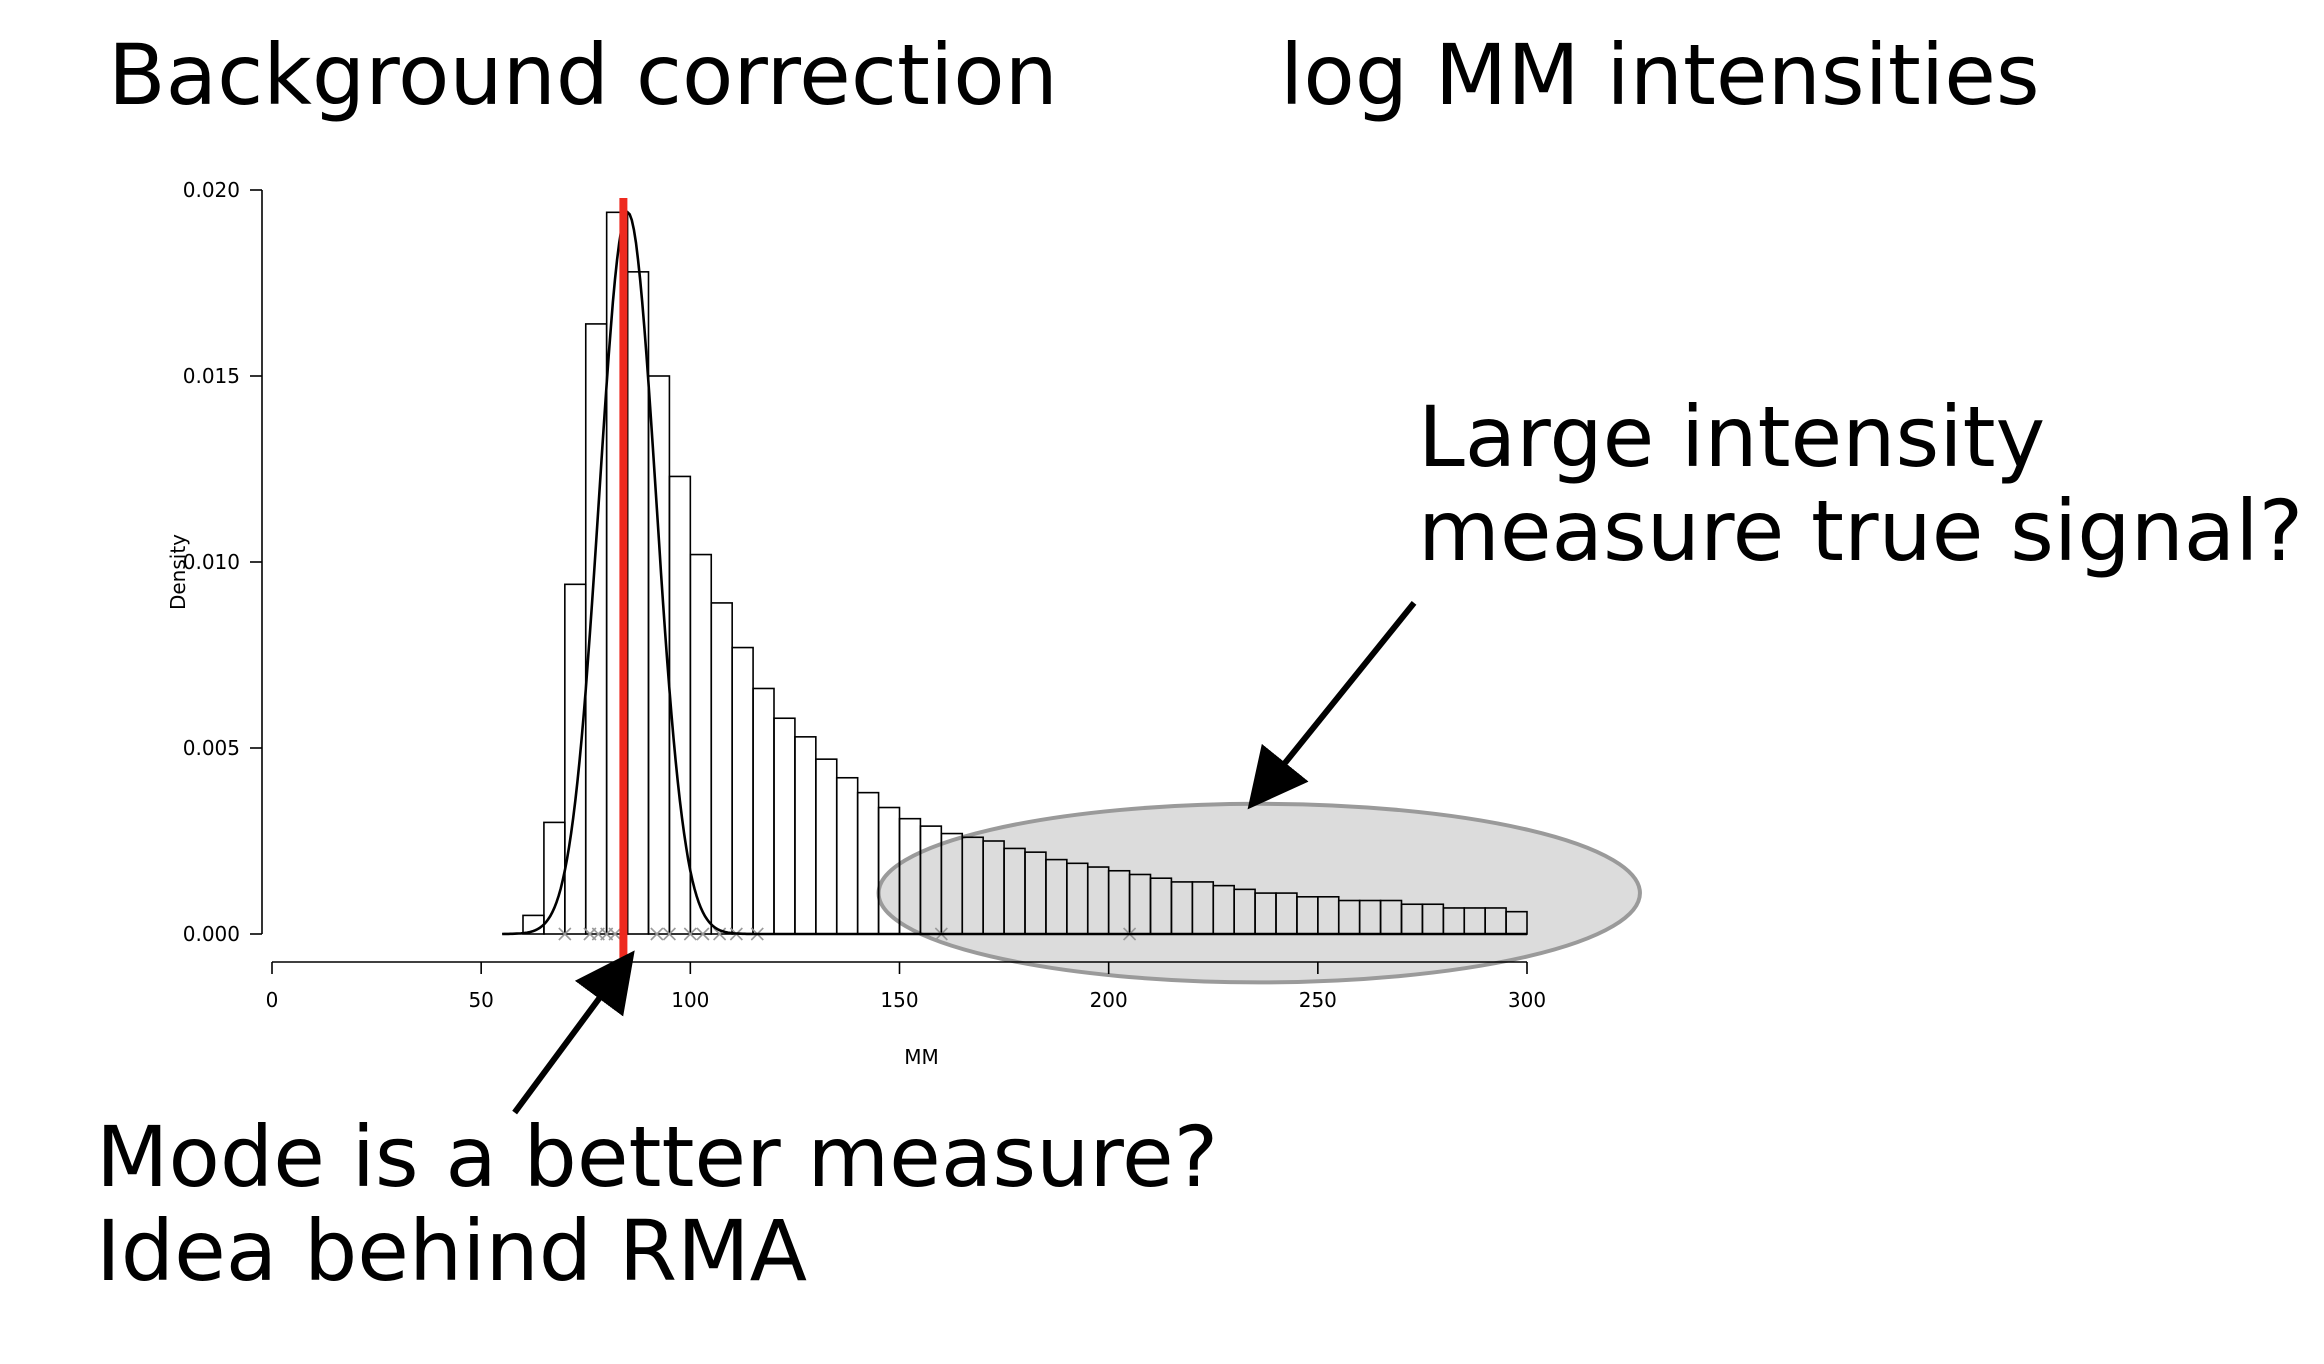 Image resolution: width=2324 pixels, height=1364 pixels. What do you see at coordinates (211, 190) in the screenshot?
I see `y-tick-label: 0.020` at bounding box center [211, 190].